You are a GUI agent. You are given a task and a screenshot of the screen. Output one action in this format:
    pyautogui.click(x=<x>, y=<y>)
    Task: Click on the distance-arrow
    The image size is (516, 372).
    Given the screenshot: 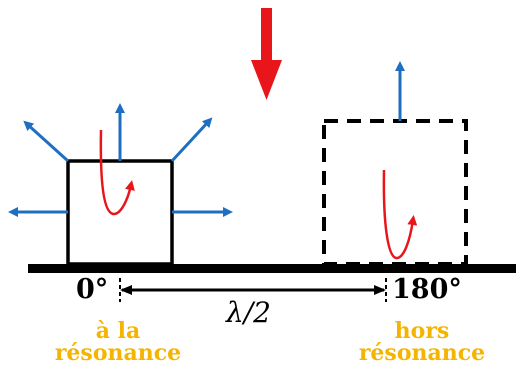 What is the action you would take?
    pyautogui.click(x=253, y=290)
    